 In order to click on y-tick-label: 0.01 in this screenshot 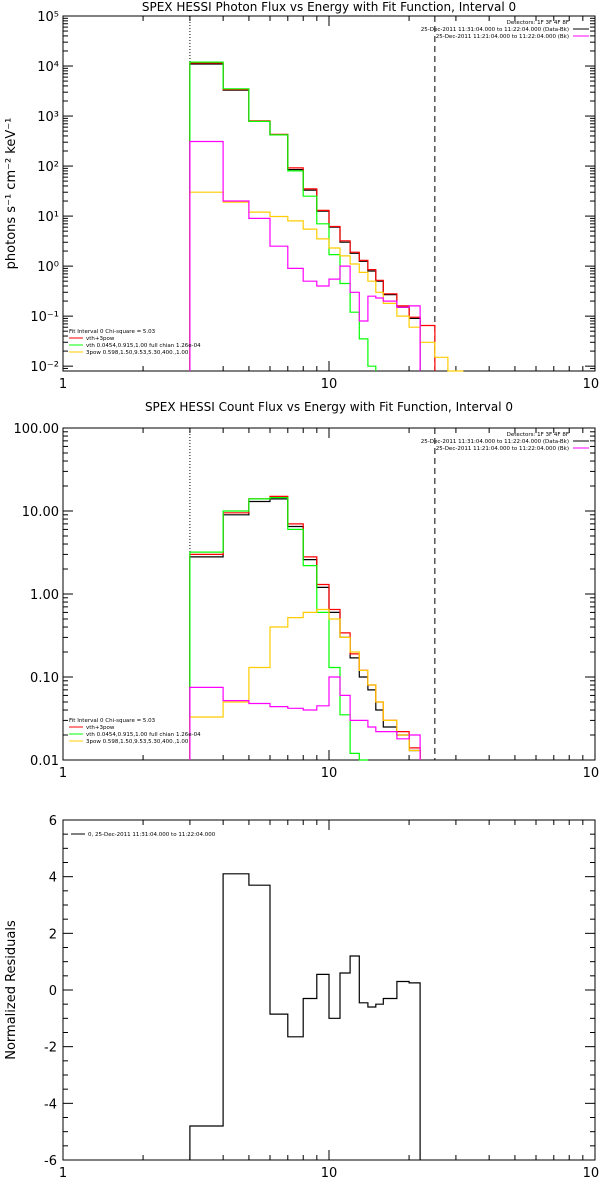, I will do `click(44, 761)`.